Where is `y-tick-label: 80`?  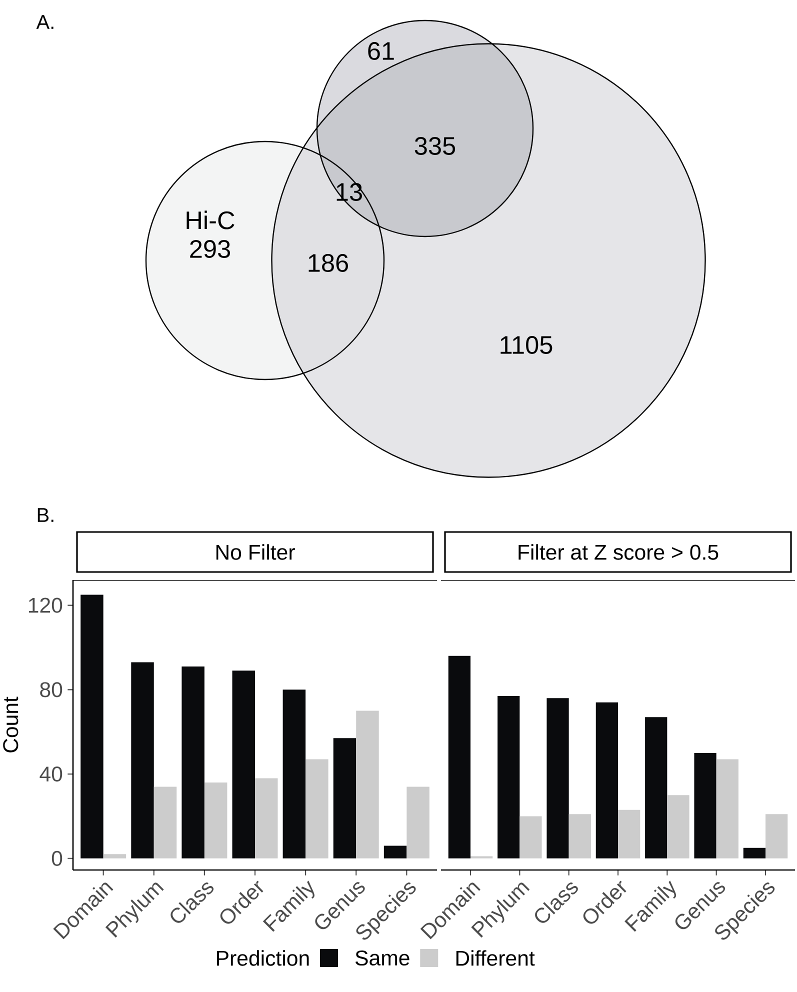 y-tick-label: 80 is located at coordinates (51, 690).